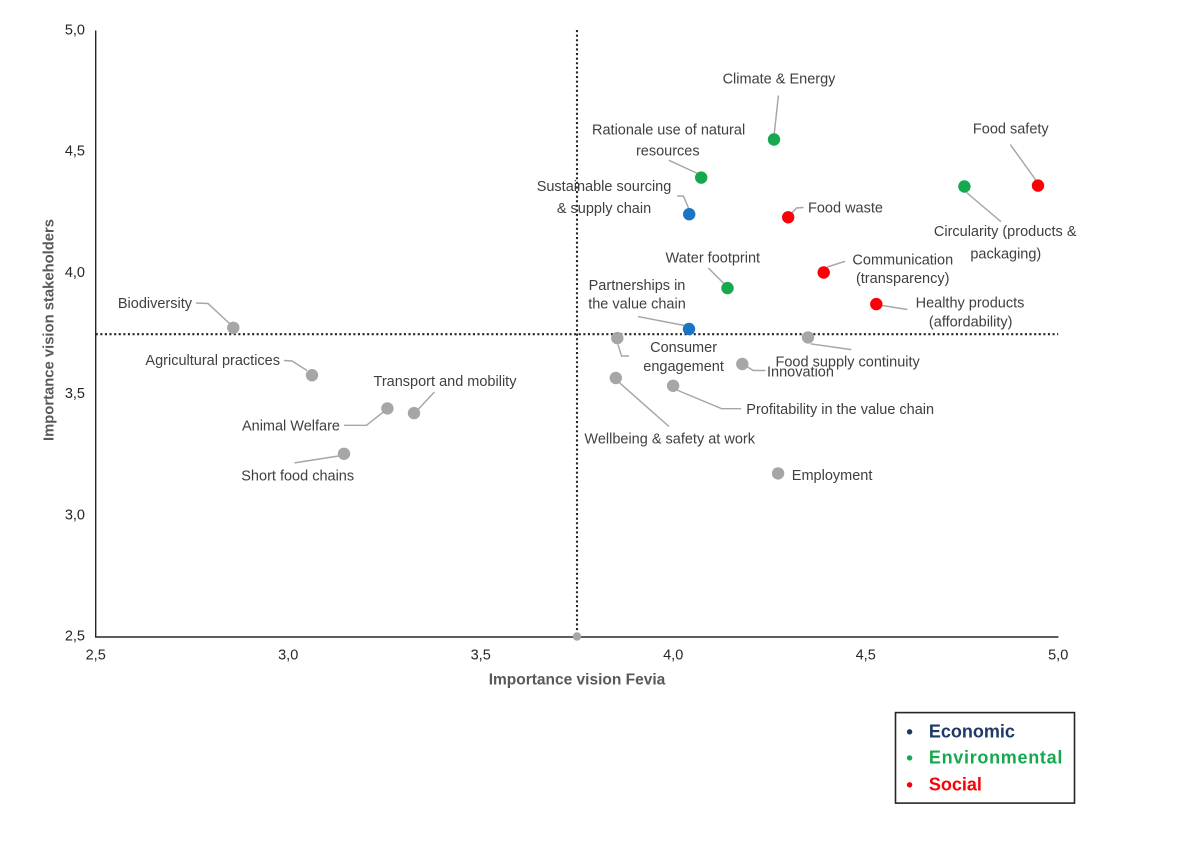 The width and height of the screenshot is (1190, 841). What do you see at coordinates (668, 151) in the screenshot?
I see `svg-text: resources` at bounding box center [668, 151].